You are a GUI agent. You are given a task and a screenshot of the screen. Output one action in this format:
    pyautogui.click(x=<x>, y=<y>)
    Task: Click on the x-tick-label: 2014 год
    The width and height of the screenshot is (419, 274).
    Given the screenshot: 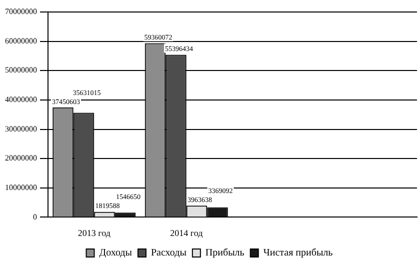 What is the action you would take?
    pyautogui.click(x=187, y=233)
    